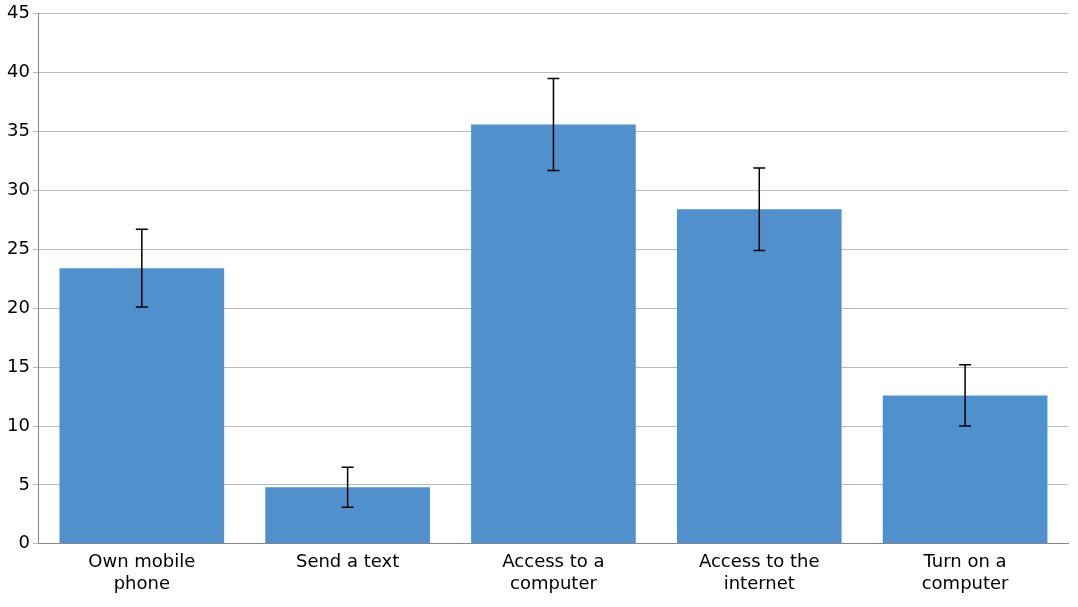  Describe the element at coordinates (18, 365) in the screenshot. I see `y-tick-label: 15` at that location.